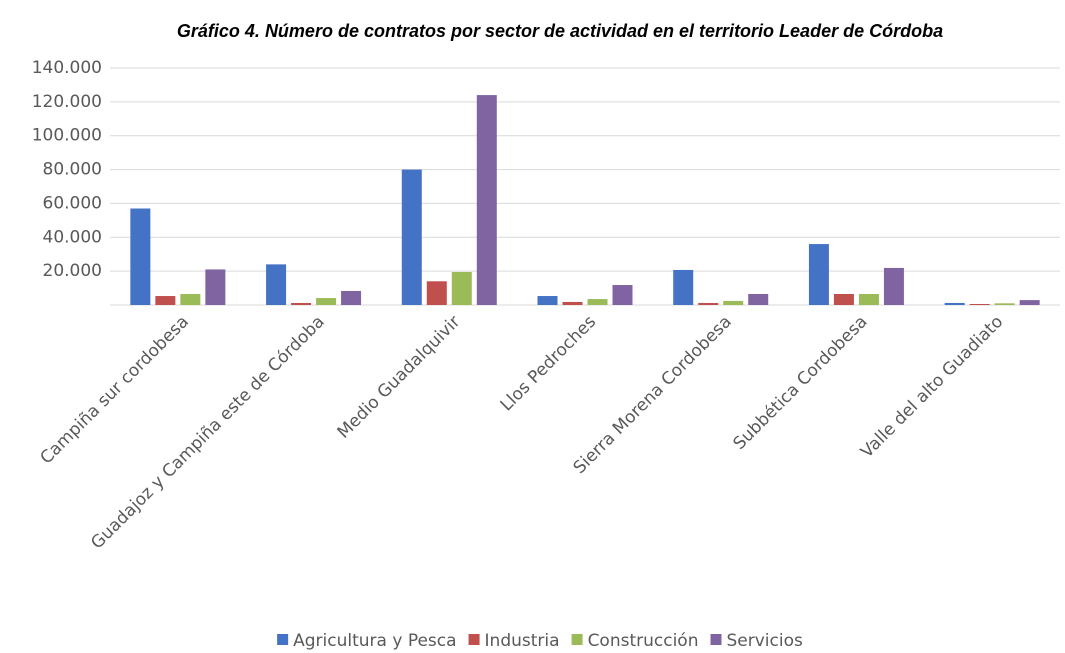 This screenshot has height=653, width=1065. What do you see at coordinates (653, 395) in the screenshot?
I see `x-tick-label: Sierra Morena Cordobesa` at bounding box center [653, 395].